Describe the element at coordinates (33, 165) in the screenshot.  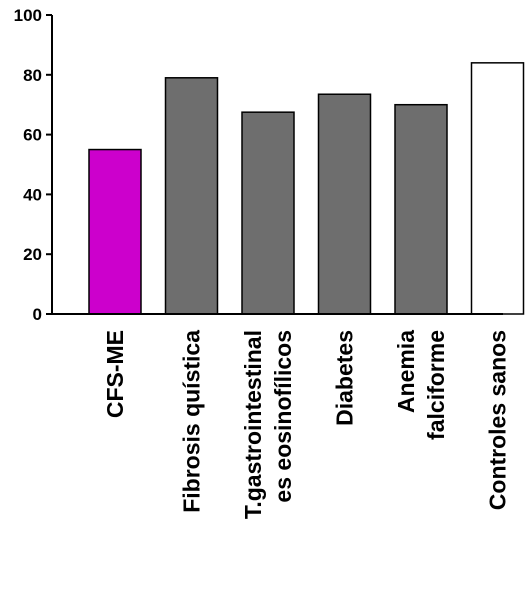
I see `y-axis: 0 20 40 60 80 100` at that location.